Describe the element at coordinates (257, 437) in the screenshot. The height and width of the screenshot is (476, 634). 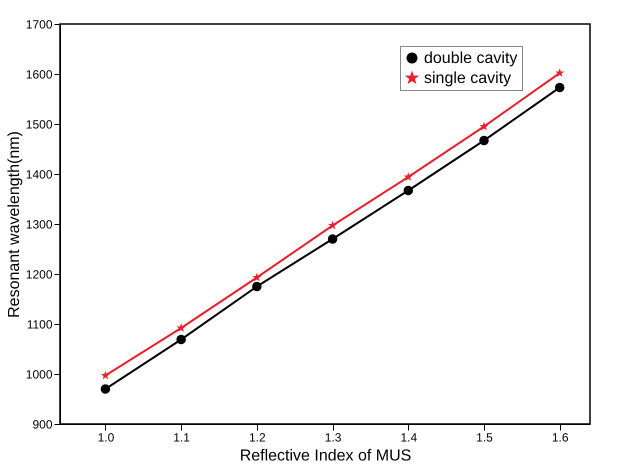
I see `x-tick-label: 1.2` at that location.